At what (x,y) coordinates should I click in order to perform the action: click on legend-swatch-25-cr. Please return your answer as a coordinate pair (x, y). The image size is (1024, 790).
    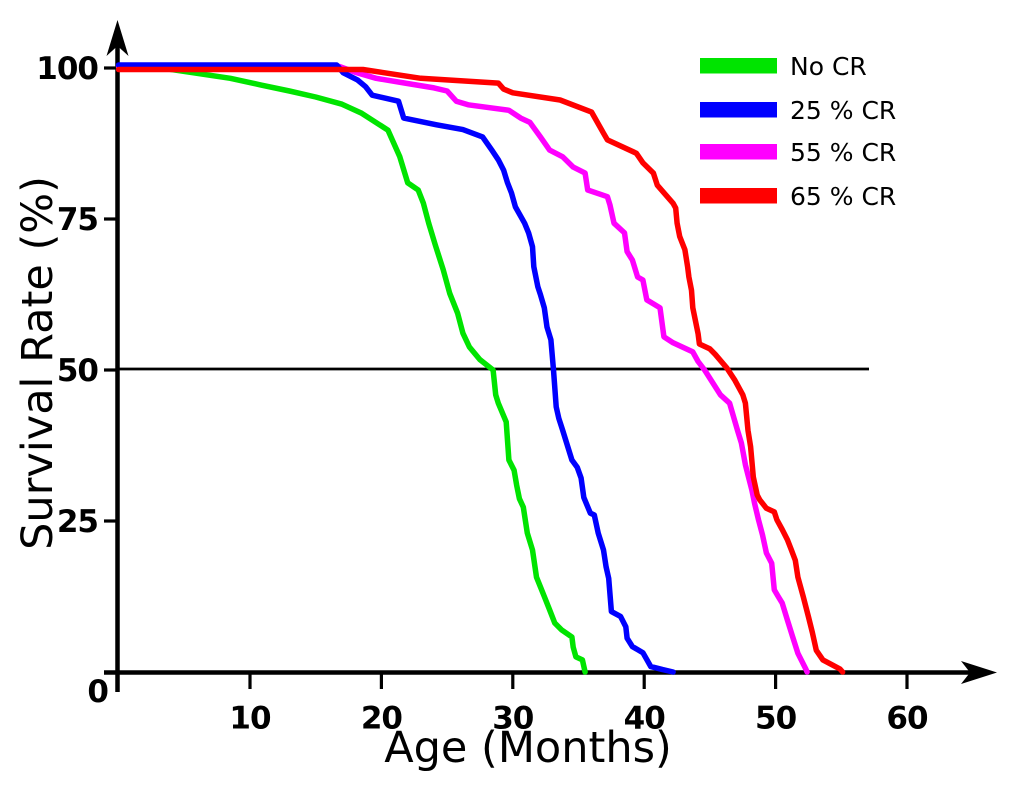
    Looking at the image, I should click on (738, 110).